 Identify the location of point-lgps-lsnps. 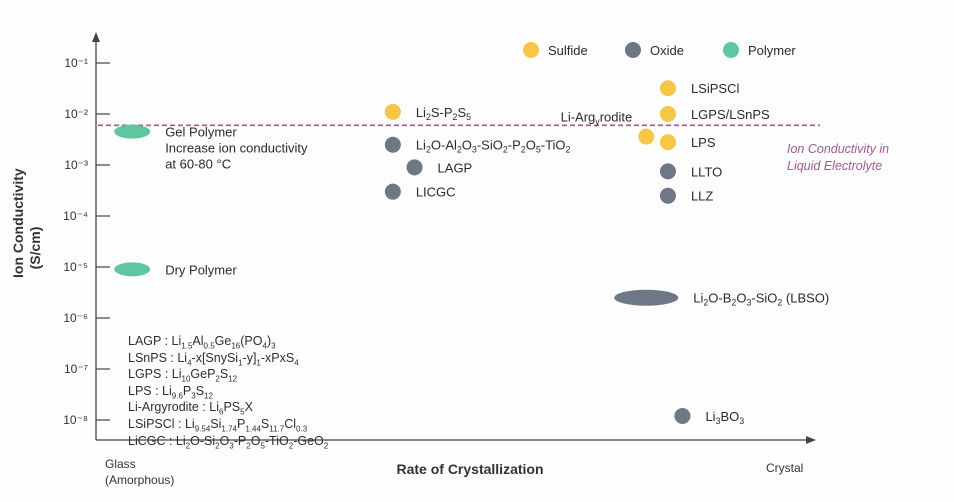
(667, 114).